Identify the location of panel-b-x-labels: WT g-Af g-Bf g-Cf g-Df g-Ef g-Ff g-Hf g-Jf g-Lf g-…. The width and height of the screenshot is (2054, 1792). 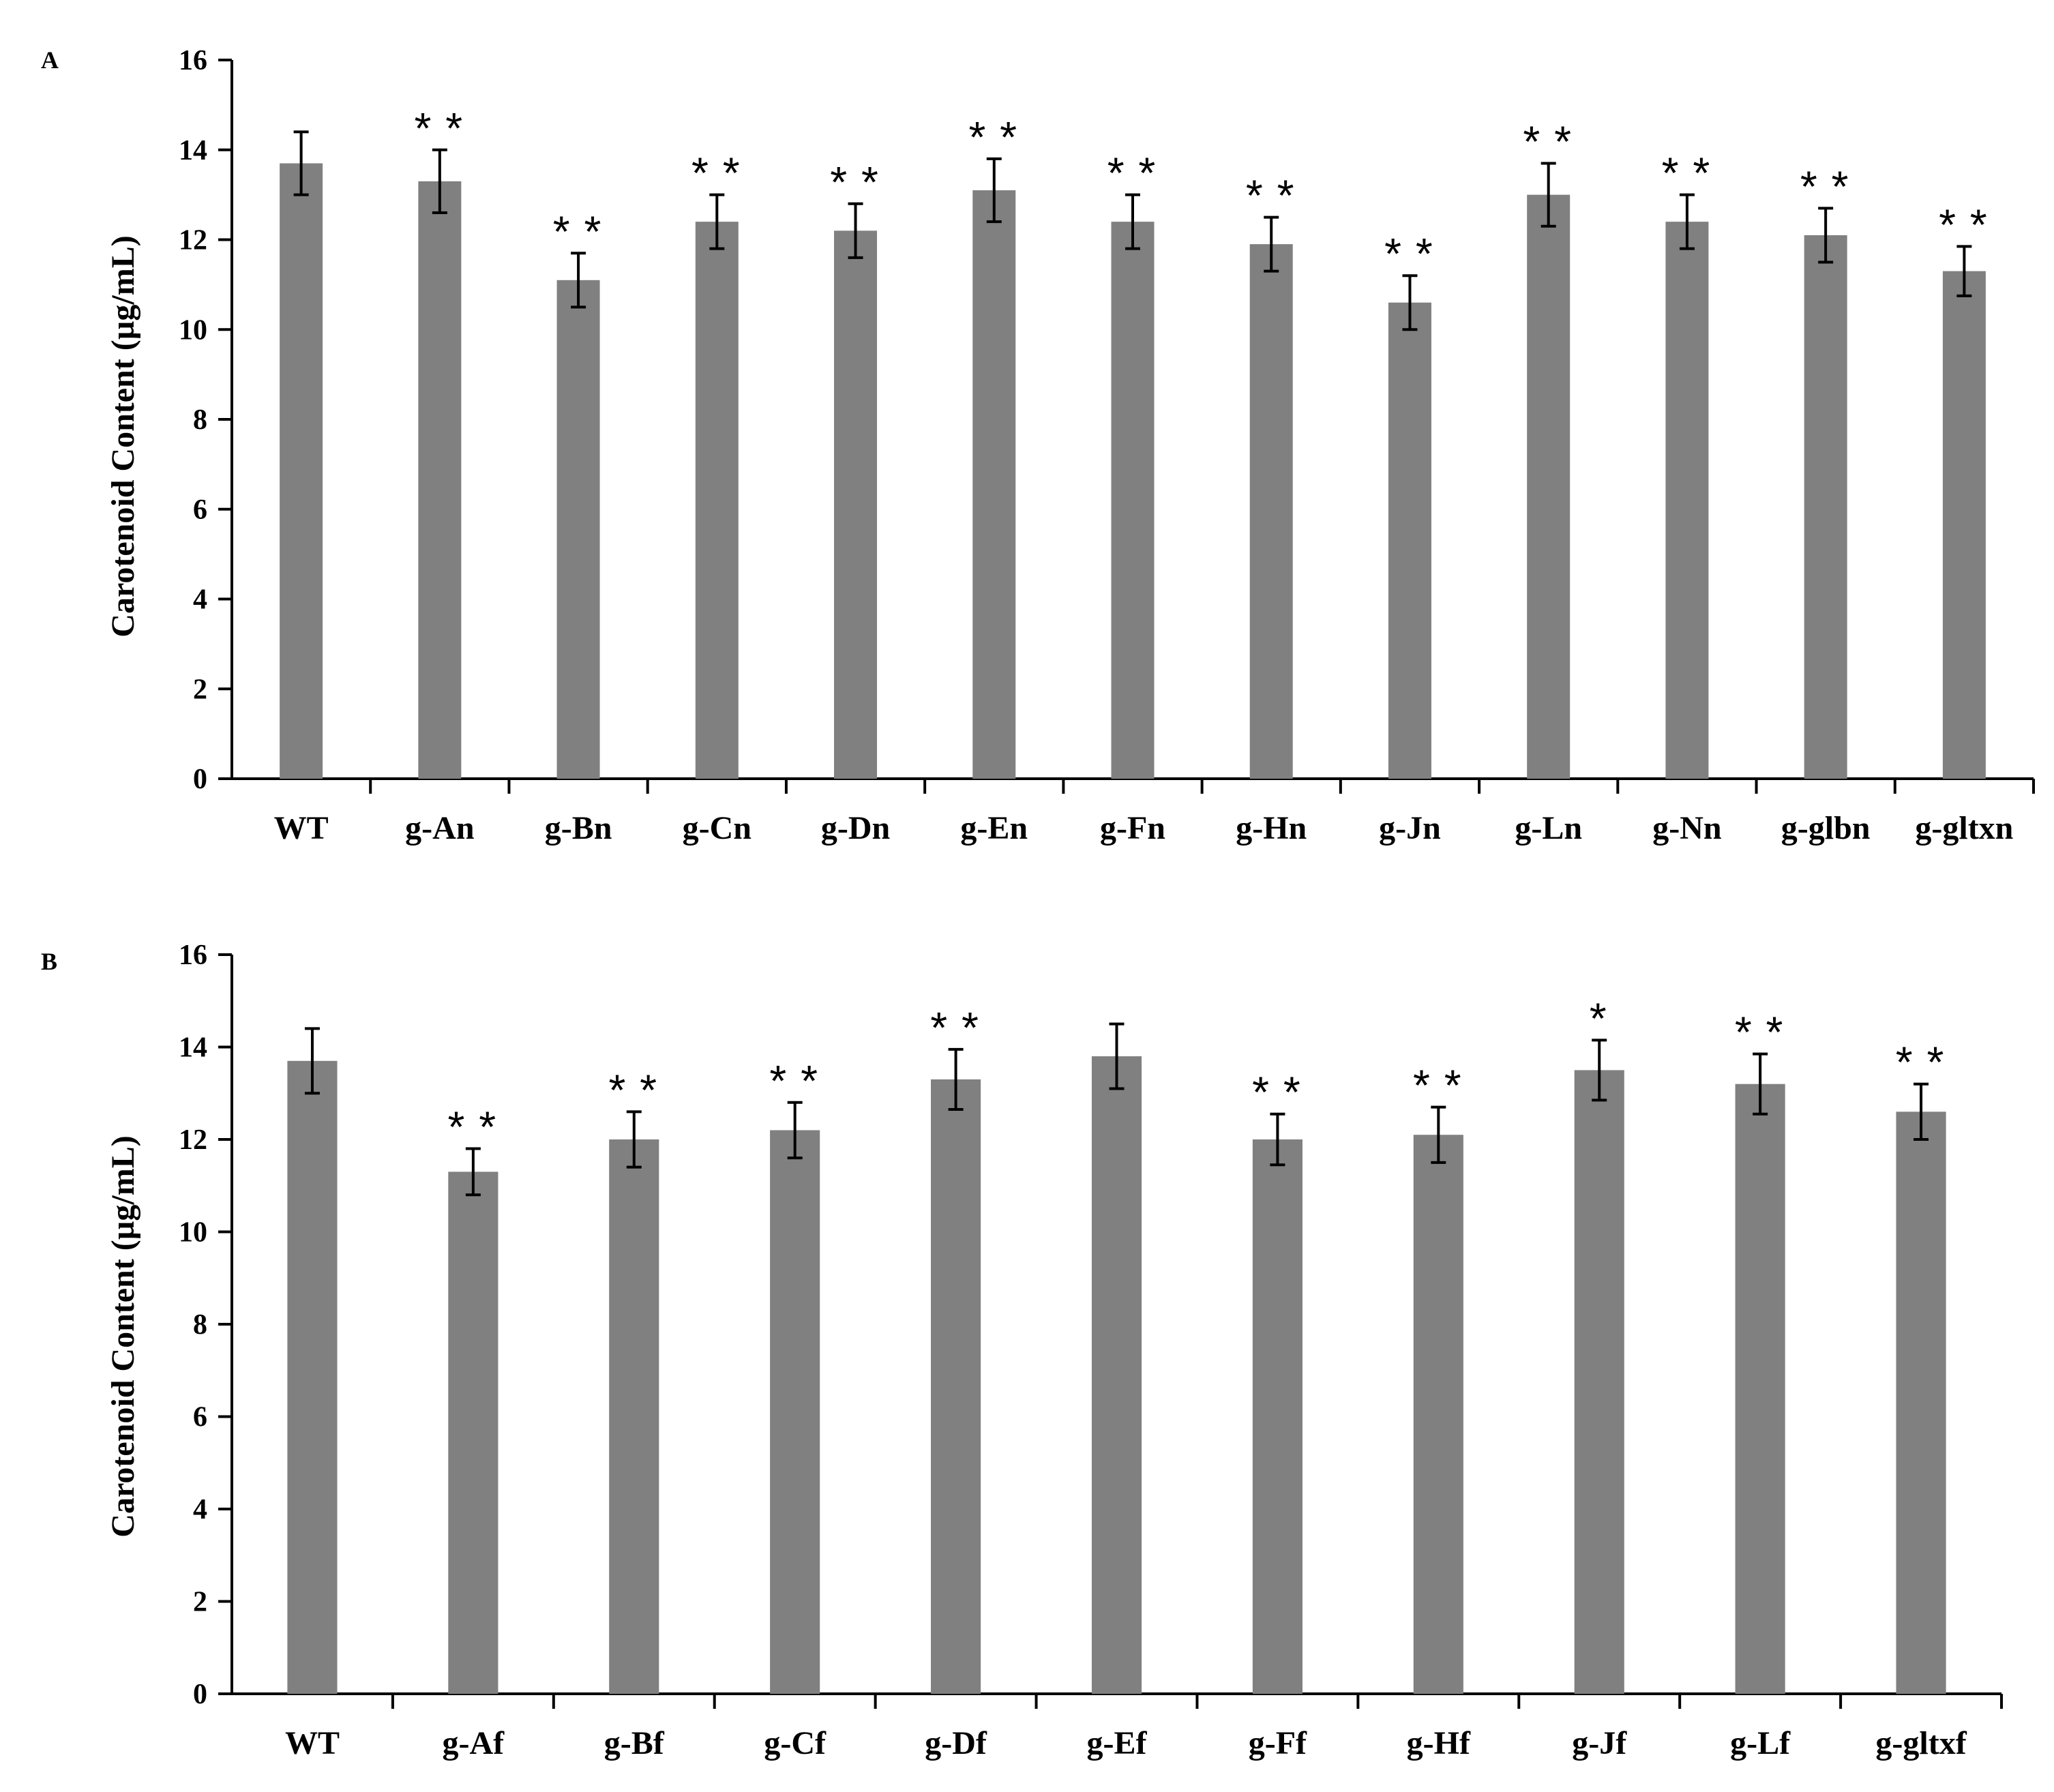
(1126, 1743).